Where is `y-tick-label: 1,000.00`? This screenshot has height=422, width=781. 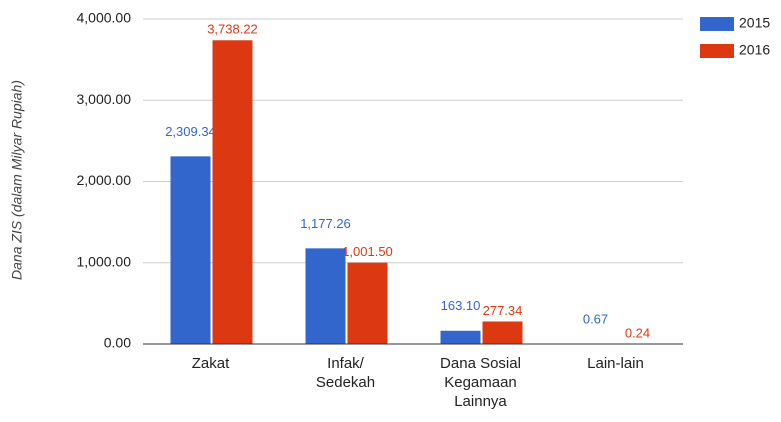
y-tick-label: 1,000.00 is located at coordinates (104, 261).